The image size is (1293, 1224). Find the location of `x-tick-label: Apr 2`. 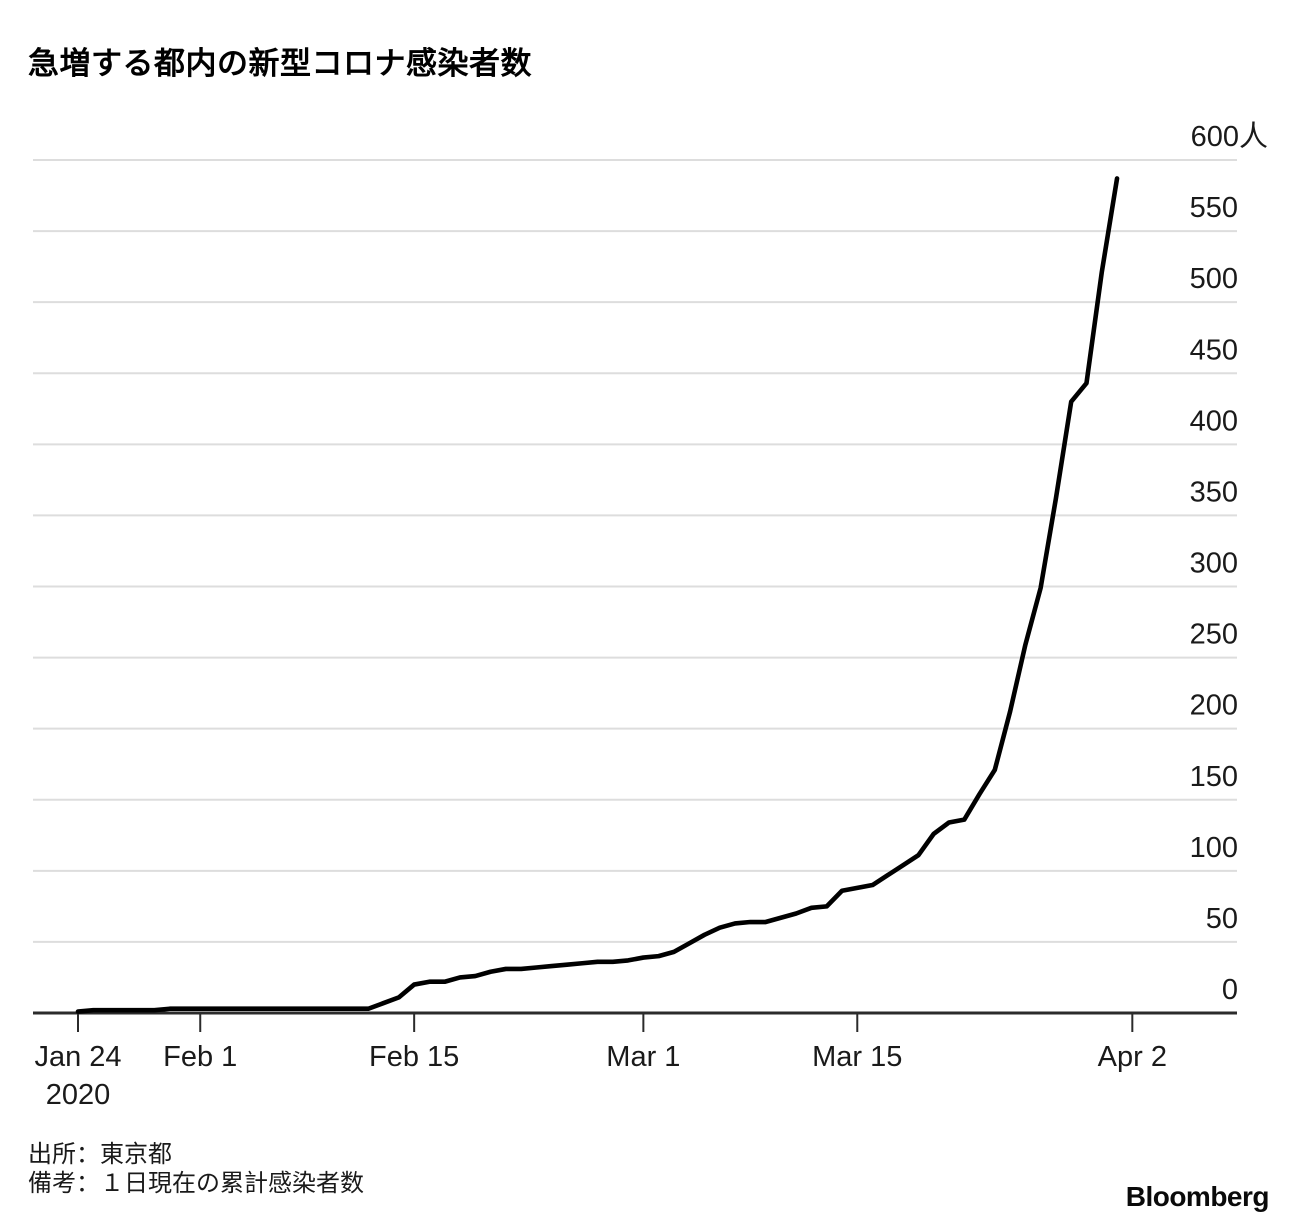

x-tick-label: Apr 2 is located at coordinates (1132, 1057).